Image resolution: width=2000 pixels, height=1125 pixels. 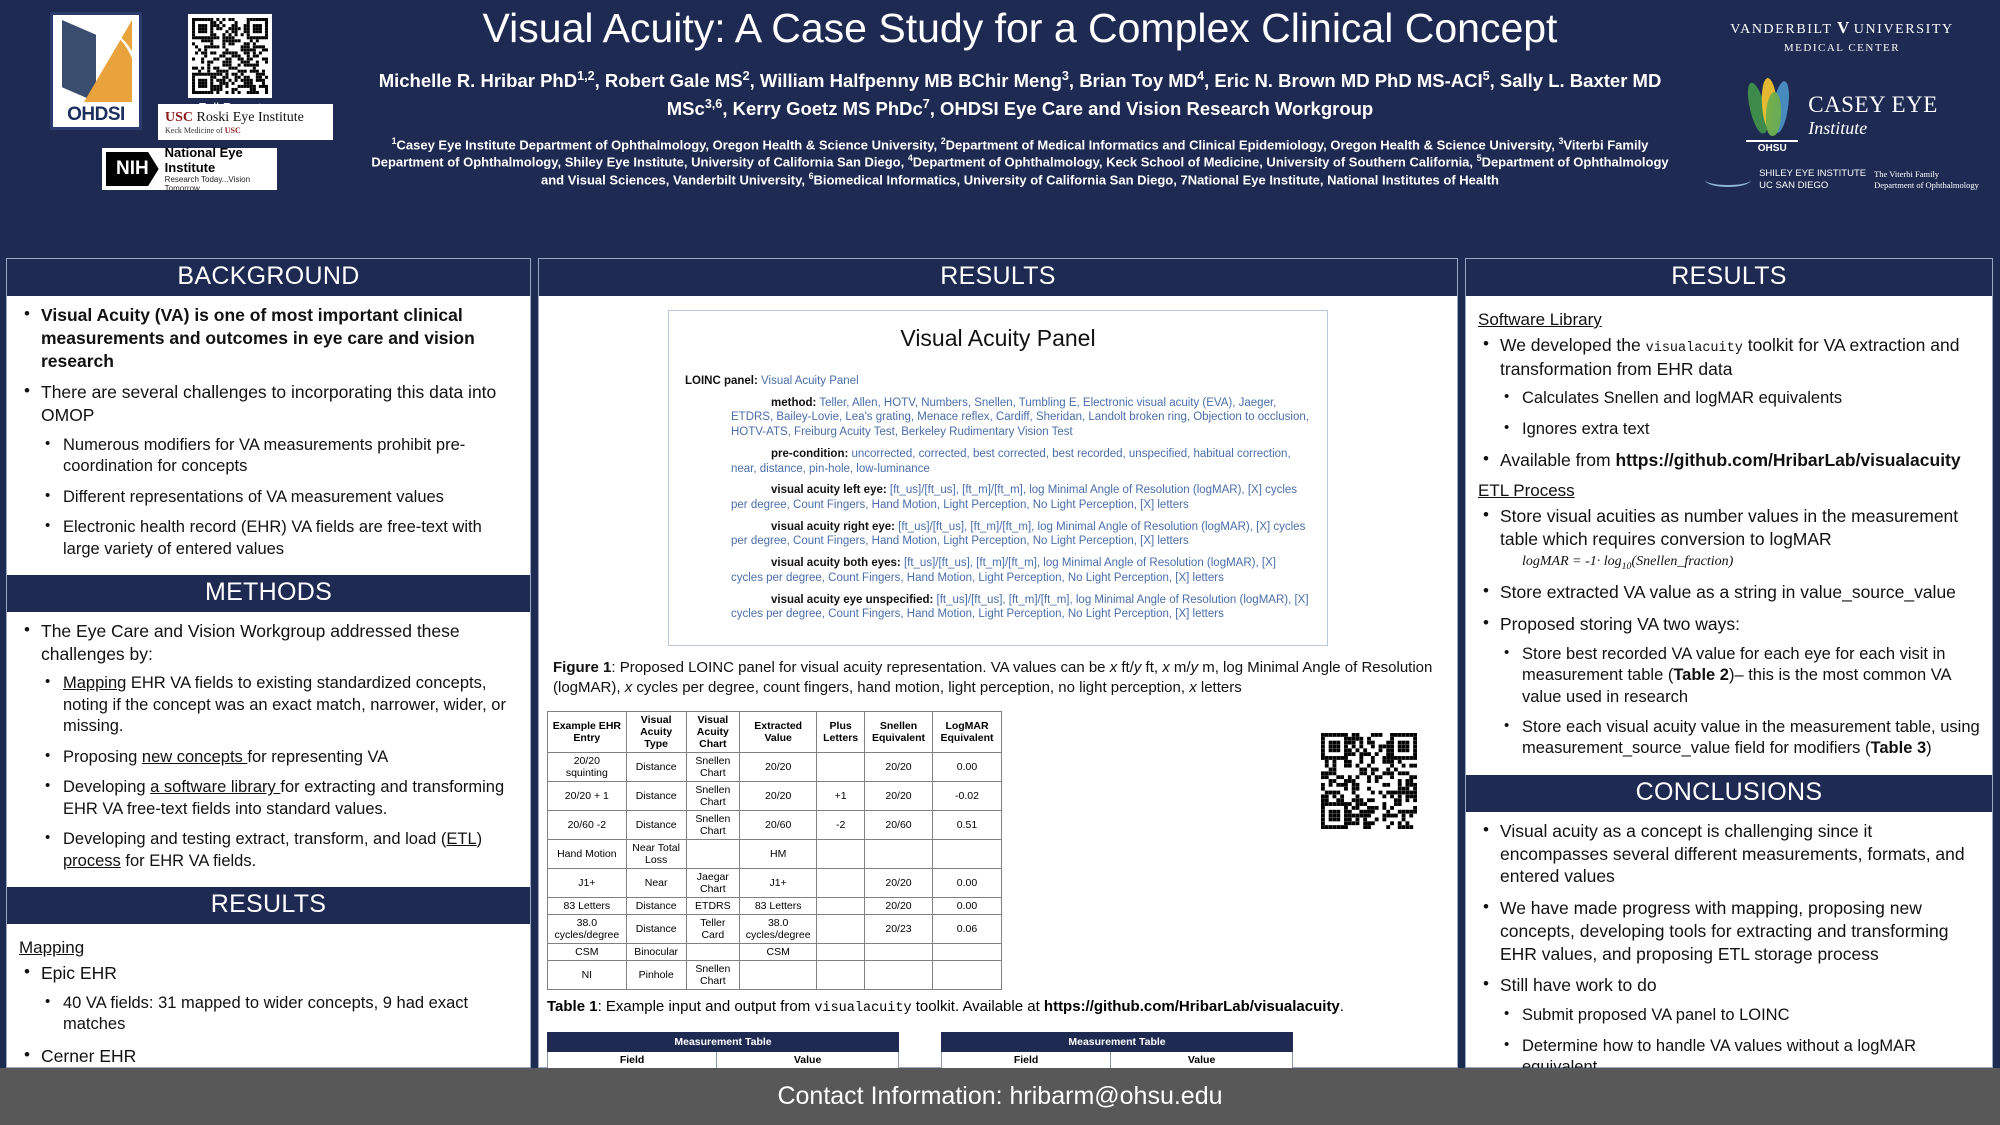 What do you see at coordinates (713, 883) in the screenshot?
I see `table1-cell: Jaegar Chart` at bounding box center [713, 883].